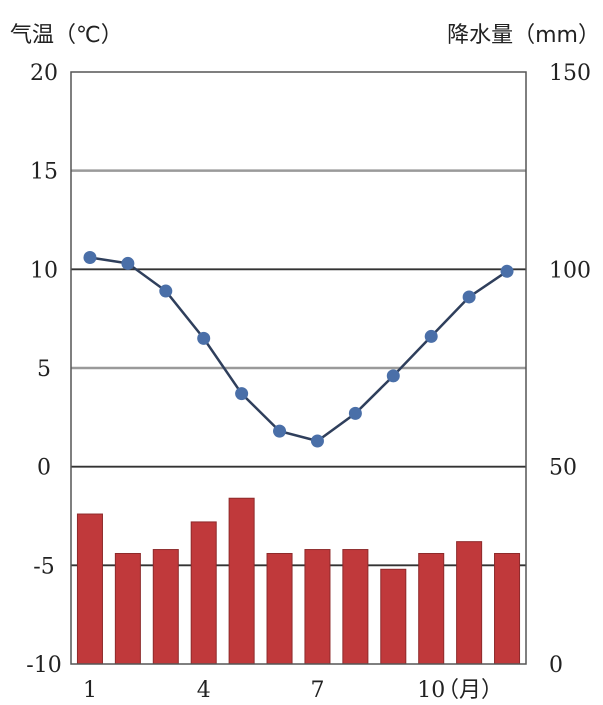 The image size is (603, 705). What do you see at coordinates (44, 468) in the screenshot?
I see `left-tick-label-4: 0` at bounding box center [44, 468].